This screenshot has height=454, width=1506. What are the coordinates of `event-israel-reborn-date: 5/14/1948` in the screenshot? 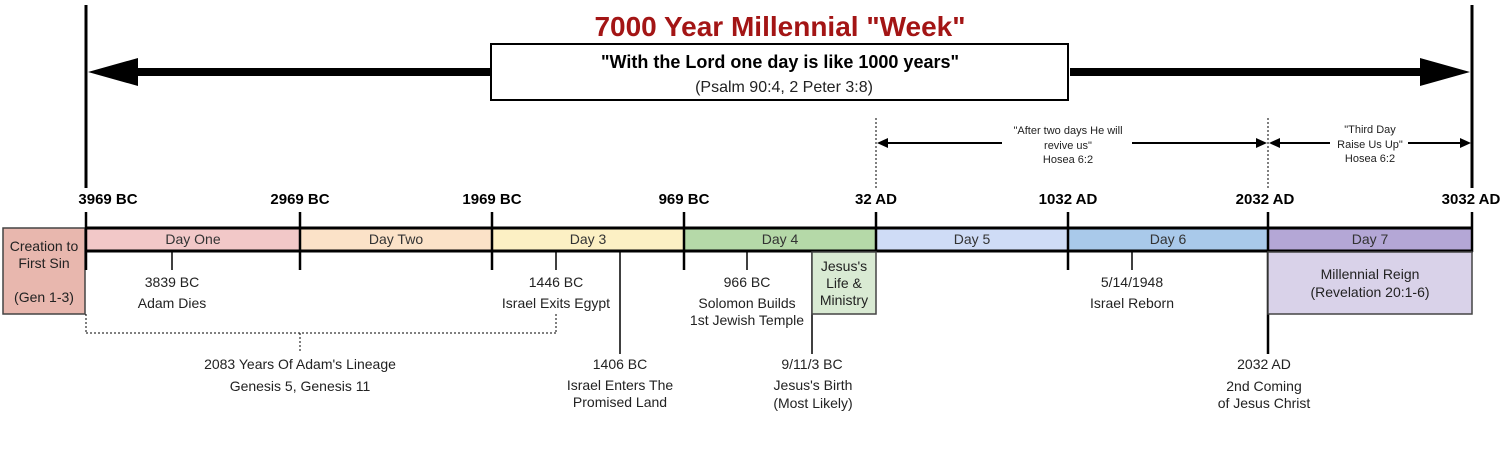 It's located at (1132, 282).